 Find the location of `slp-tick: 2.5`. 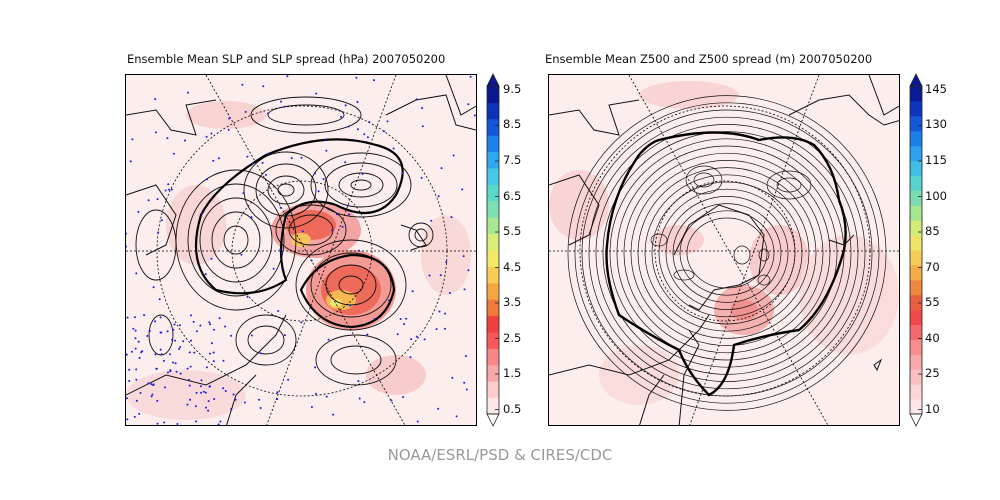

slp-tick: 2.5 is located at coordinates (512, 338).